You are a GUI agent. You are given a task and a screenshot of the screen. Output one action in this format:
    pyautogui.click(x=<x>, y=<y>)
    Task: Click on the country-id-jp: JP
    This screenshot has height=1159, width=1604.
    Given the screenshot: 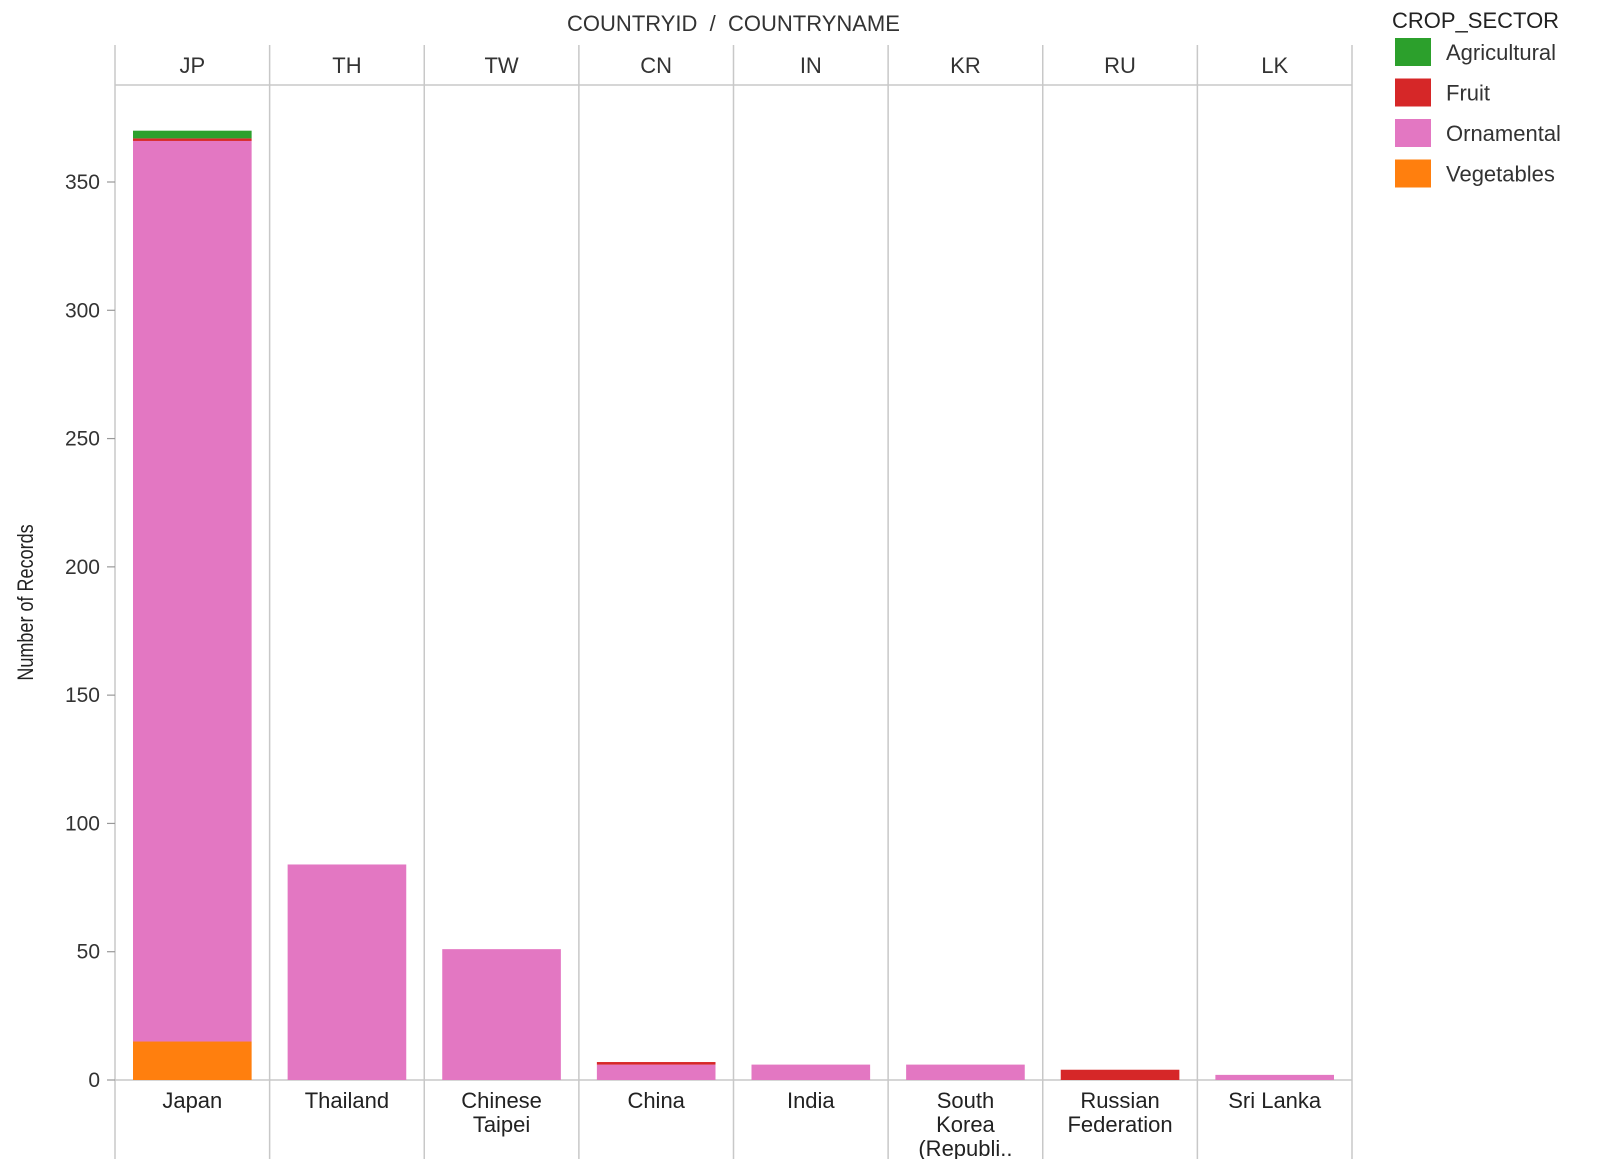 What is the action you would take?
    pyautogui.click(x=192, y=65)
    